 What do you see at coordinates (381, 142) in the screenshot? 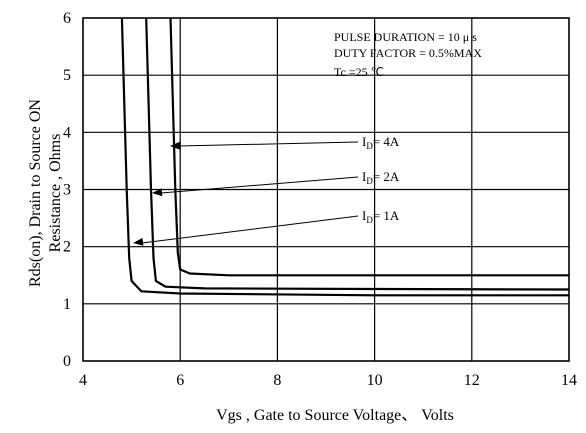
I see `curve-label: ID= 4A` at bounding box center [381, 142].